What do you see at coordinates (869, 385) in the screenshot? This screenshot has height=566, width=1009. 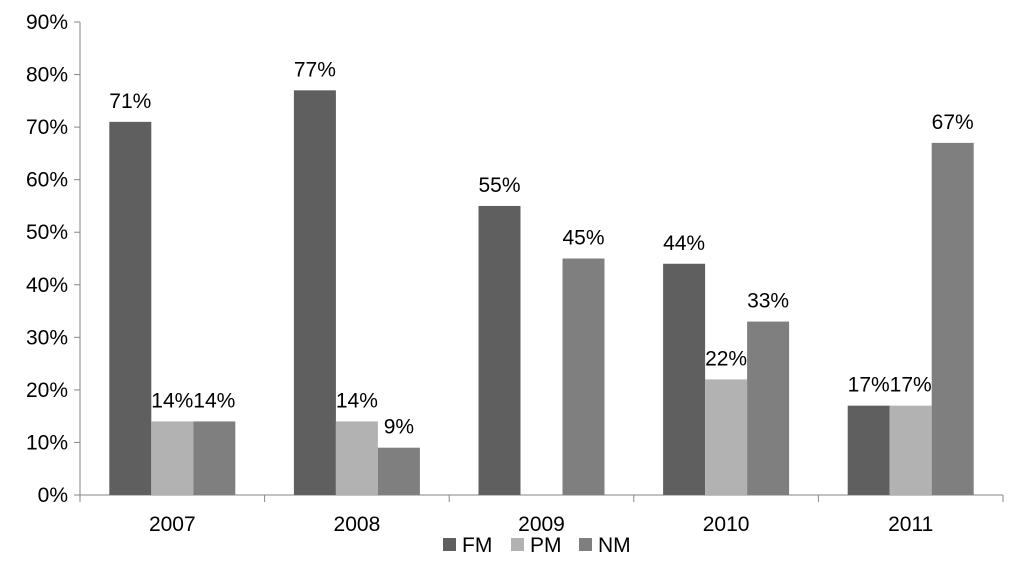 I see `data-label-fm-2011: 17%` at bounding box center [869, 385].